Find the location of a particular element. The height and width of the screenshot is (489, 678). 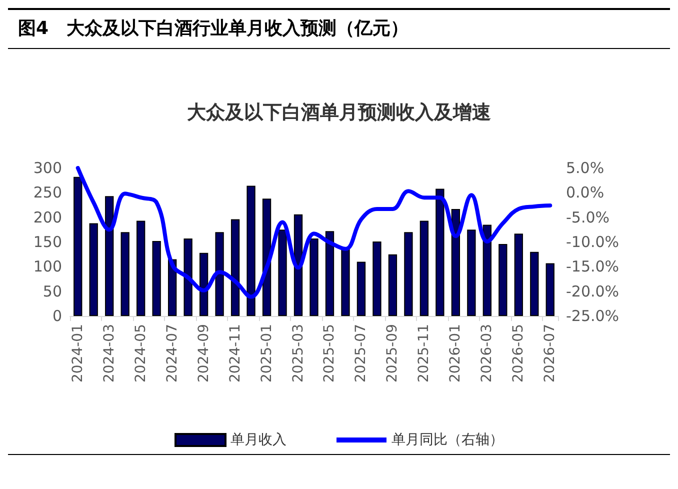

x-tick-label: 2024-09 is located at coordinates (204, 353).